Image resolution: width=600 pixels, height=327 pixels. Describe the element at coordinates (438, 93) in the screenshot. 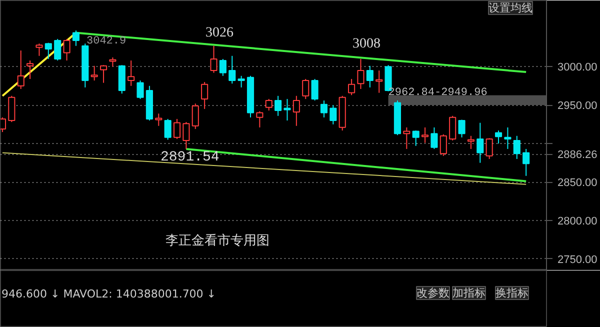

I see `band-label: 2962.84-2949.96` at that location.